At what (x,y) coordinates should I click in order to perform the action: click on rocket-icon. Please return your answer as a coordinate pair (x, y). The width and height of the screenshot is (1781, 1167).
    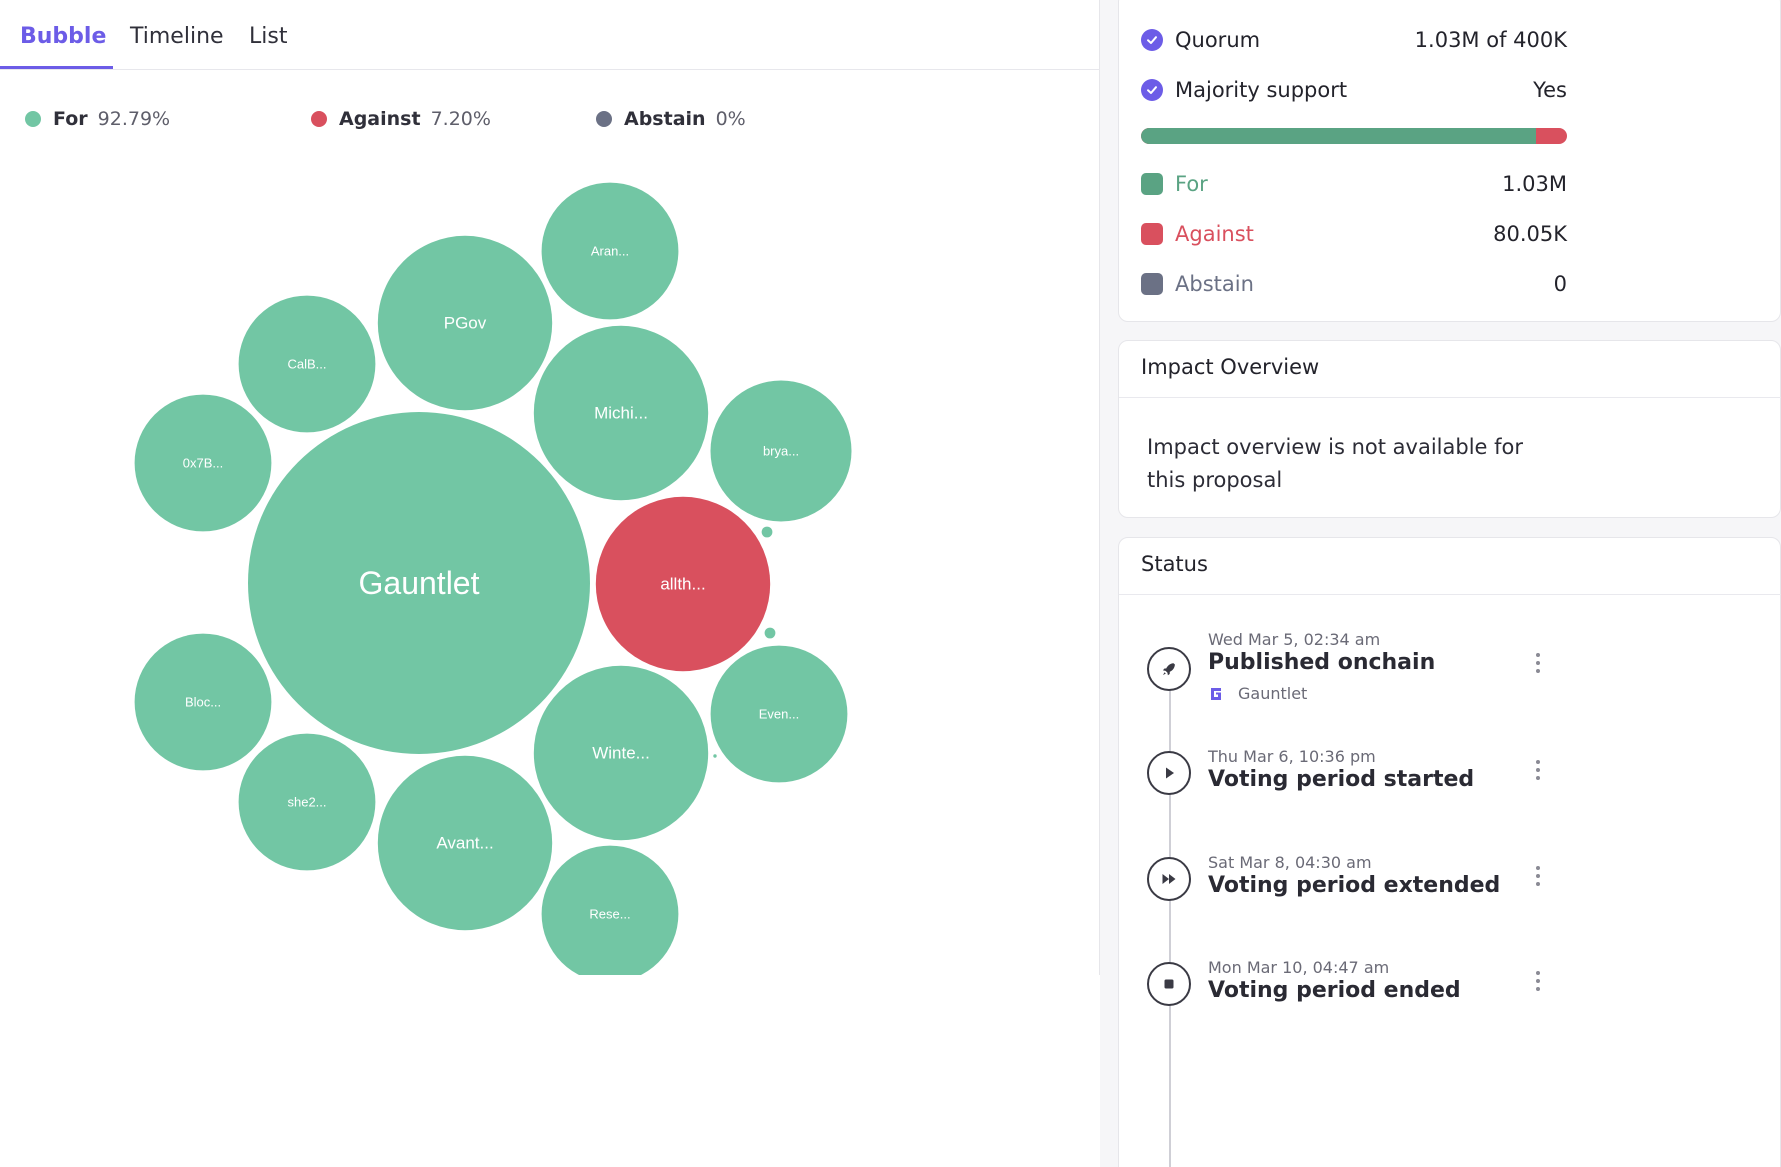
    Looking at the image, I should click on (1169, 669).